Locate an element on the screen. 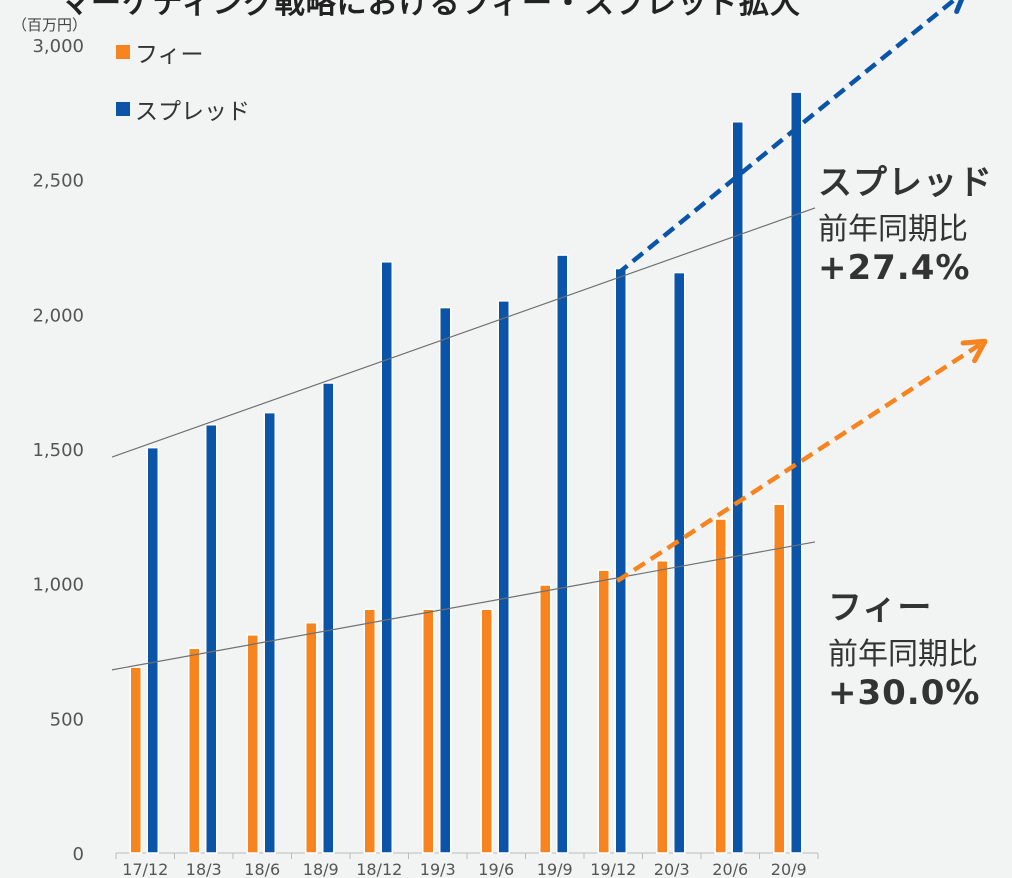 The image size is (1012, 878). legend-item-fee: フィー is located at coordinates (160, 52).